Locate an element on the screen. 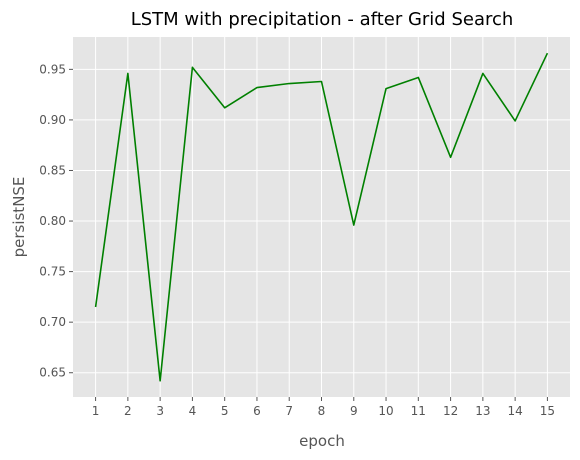 The height and width of the screenshot is (460, 580). x-axis-label: epoch is located at coordinates (322, 441).